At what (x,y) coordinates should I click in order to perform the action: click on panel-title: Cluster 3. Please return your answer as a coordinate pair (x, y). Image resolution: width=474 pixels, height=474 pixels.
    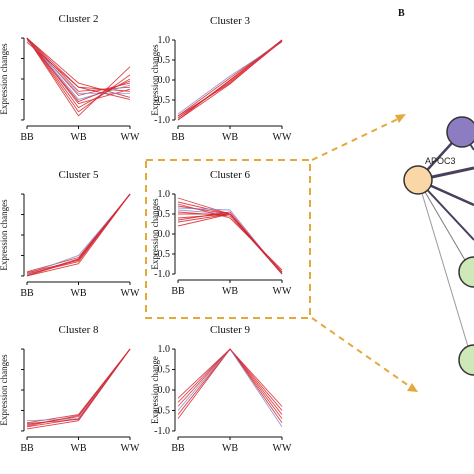
    Looking at the image, I should click on (230, 21).